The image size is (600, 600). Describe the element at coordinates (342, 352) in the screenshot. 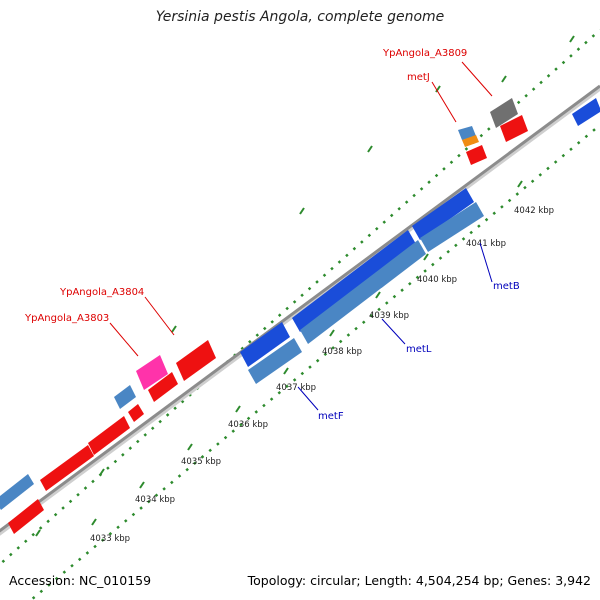

I see `tick-label: 4038 kbp` at that location.